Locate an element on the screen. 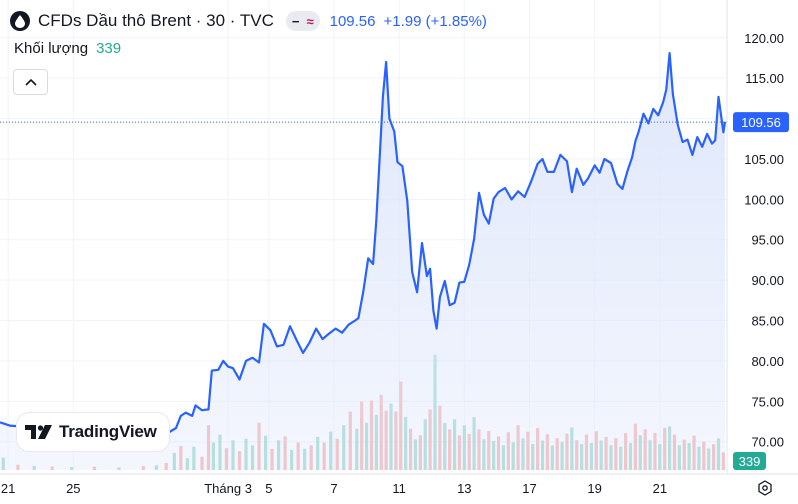 Image resolution: width=798 pixels, height=504 pixels. y-tick-label: 85.00 is located at coordinates (767, 321).